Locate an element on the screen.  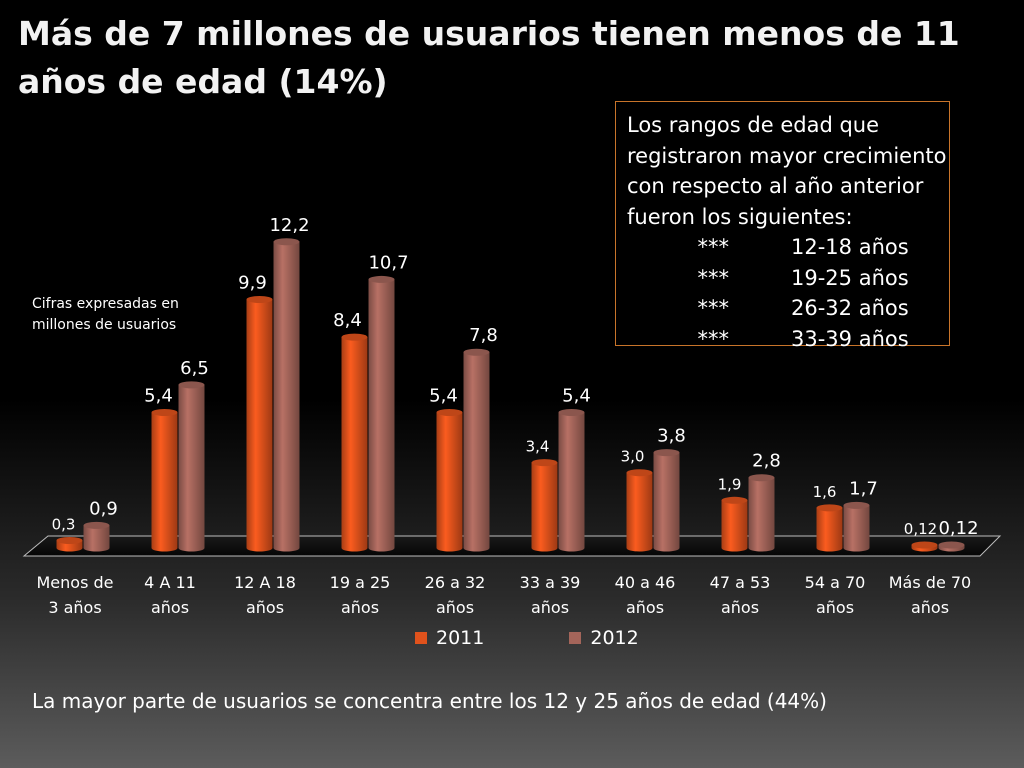
data-label-2011-3: 8,4 is located at coordinates (347, 320).